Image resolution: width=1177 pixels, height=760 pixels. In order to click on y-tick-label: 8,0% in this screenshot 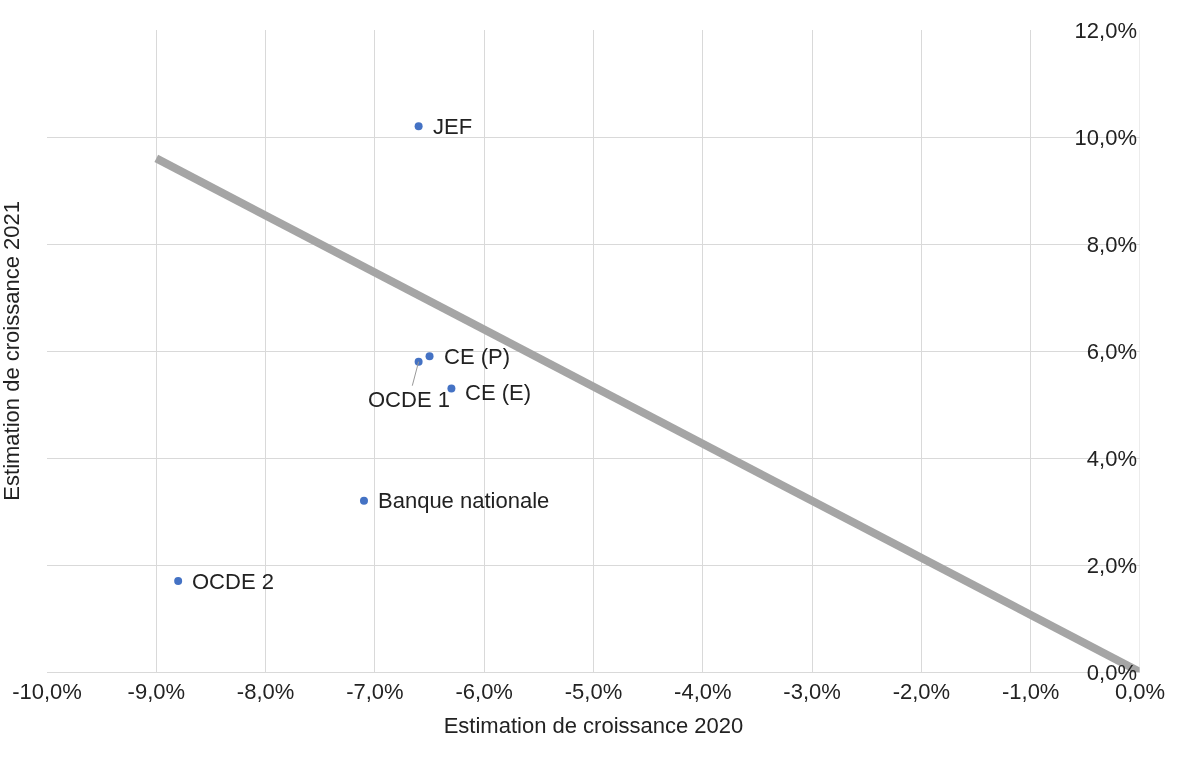, I will do `click(1111, 244)`.